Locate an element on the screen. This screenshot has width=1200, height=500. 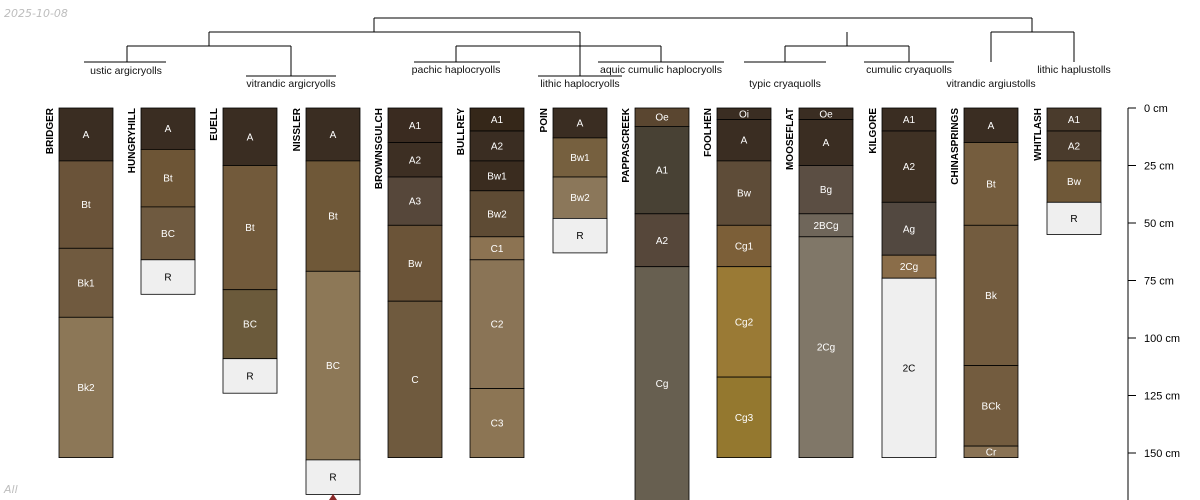
soil-profile-bridger: BRIDGER A Bt Bk1 Bk2 is located at coordinates (79, 282).